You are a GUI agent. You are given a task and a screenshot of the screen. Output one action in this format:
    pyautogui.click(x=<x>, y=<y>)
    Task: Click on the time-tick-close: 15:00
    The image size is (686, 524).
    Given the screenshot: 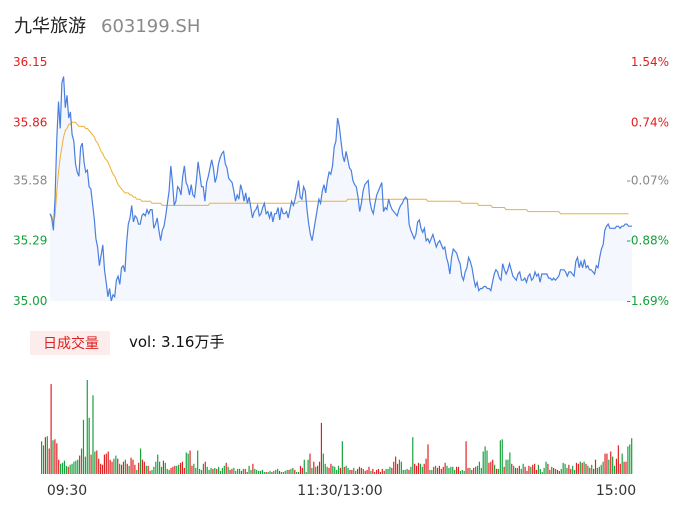 What is the action you would take?
    pyautogui.click(x=616, y=491)
    